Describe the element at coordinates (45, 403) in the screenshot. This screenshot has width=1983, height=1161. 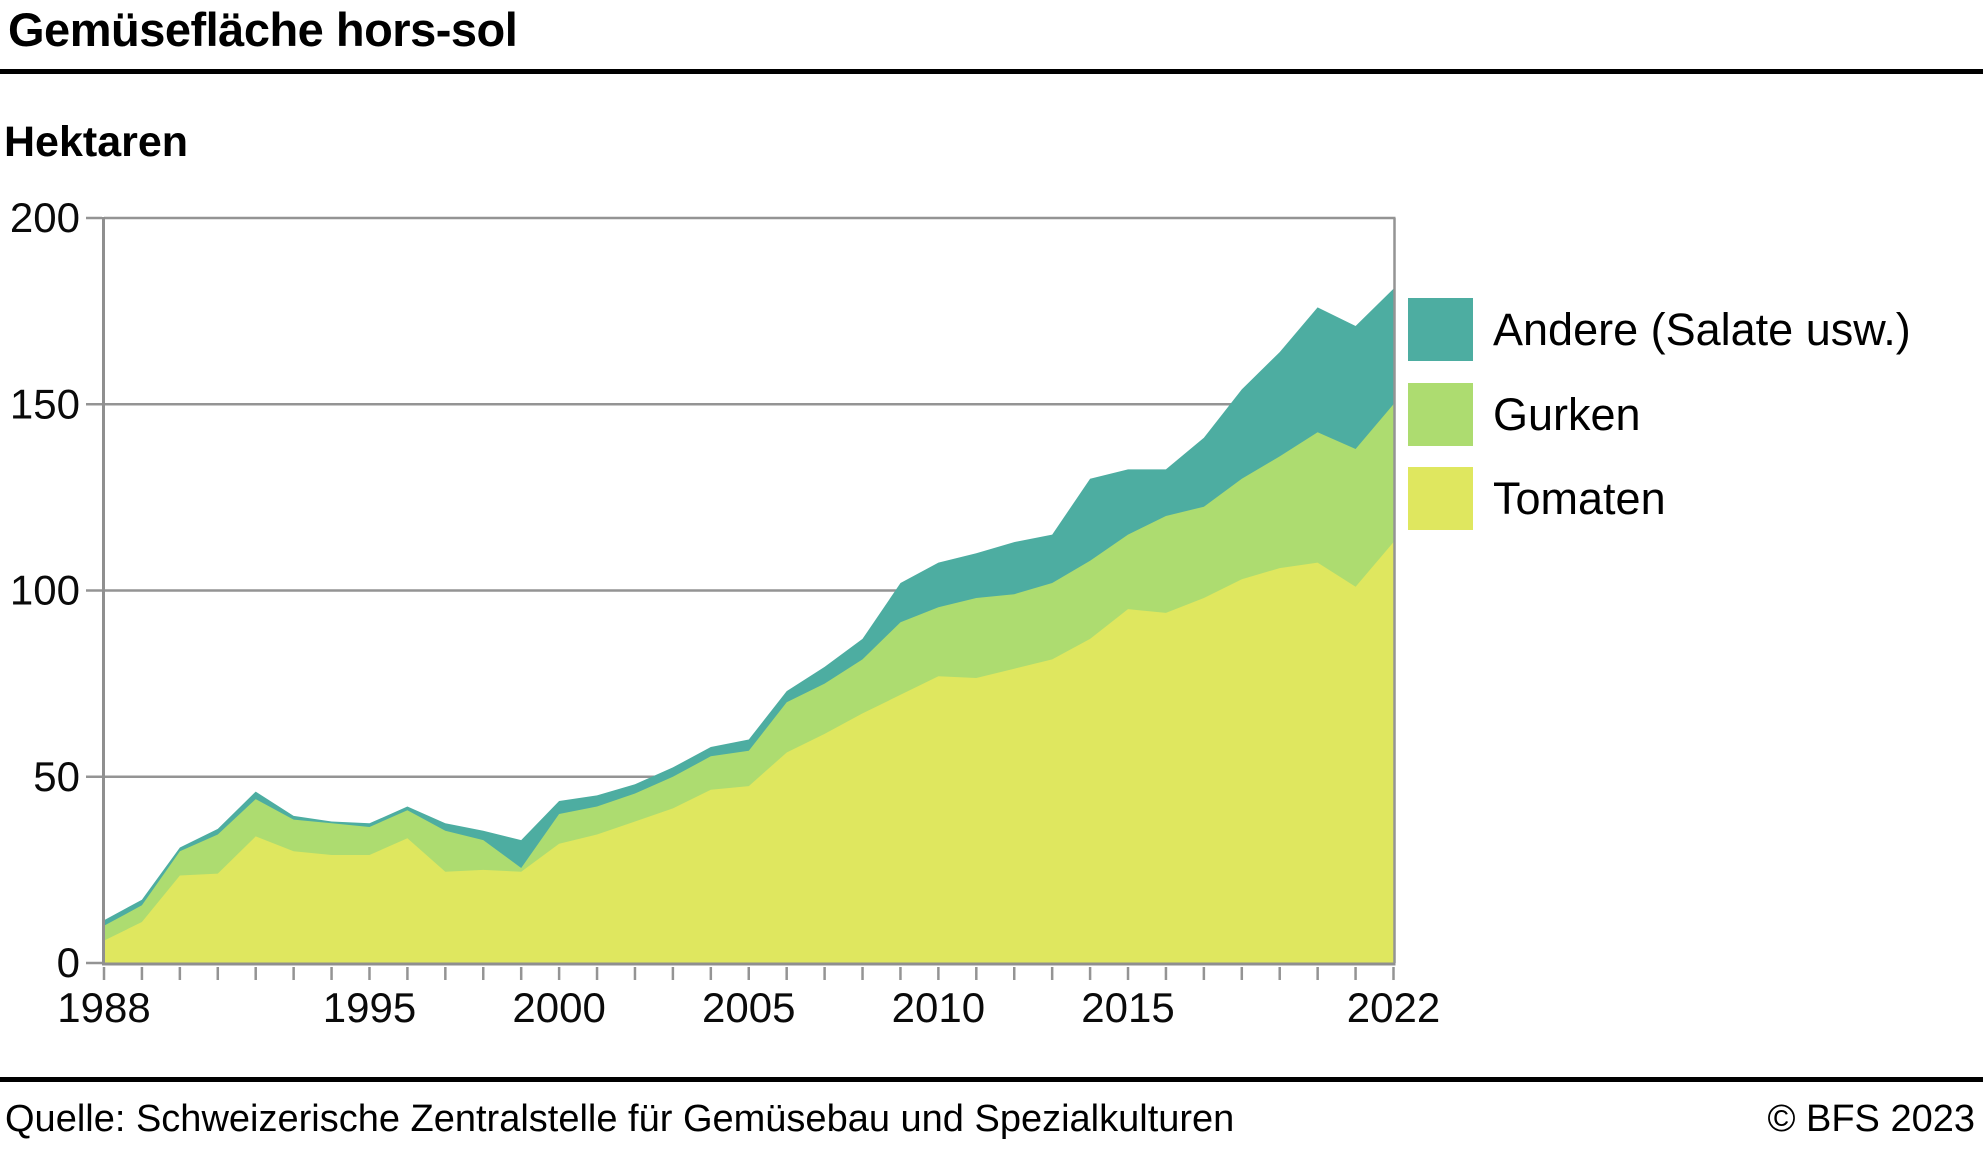
I see `y-tick-label-150: 150` at that location.